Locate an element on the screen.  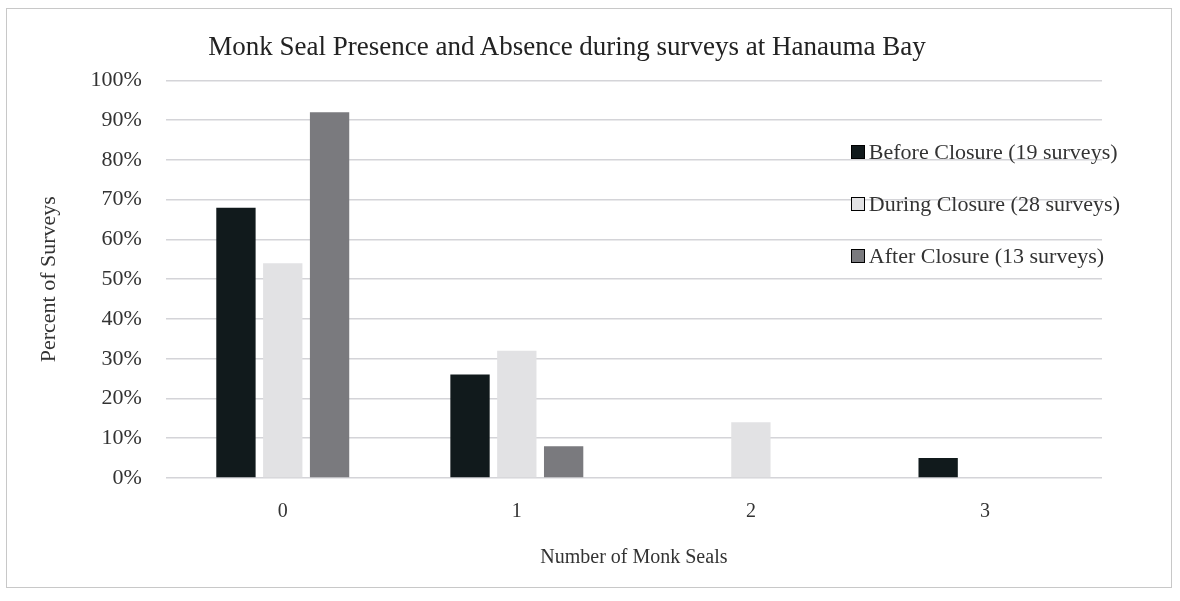
x-tick-label: 1 is located at coordinates (516, 510).